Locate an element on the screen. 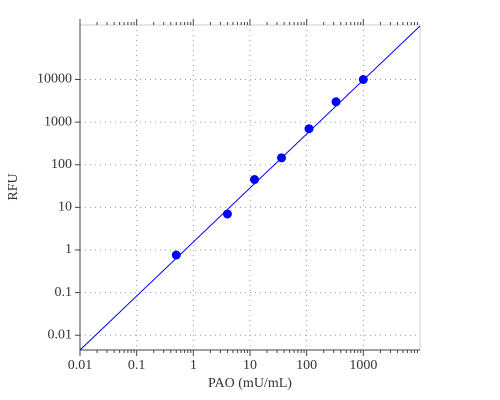 This screenshot has height=400, width=500. y-tick-label: 10 is located at coordinates (65, 207).